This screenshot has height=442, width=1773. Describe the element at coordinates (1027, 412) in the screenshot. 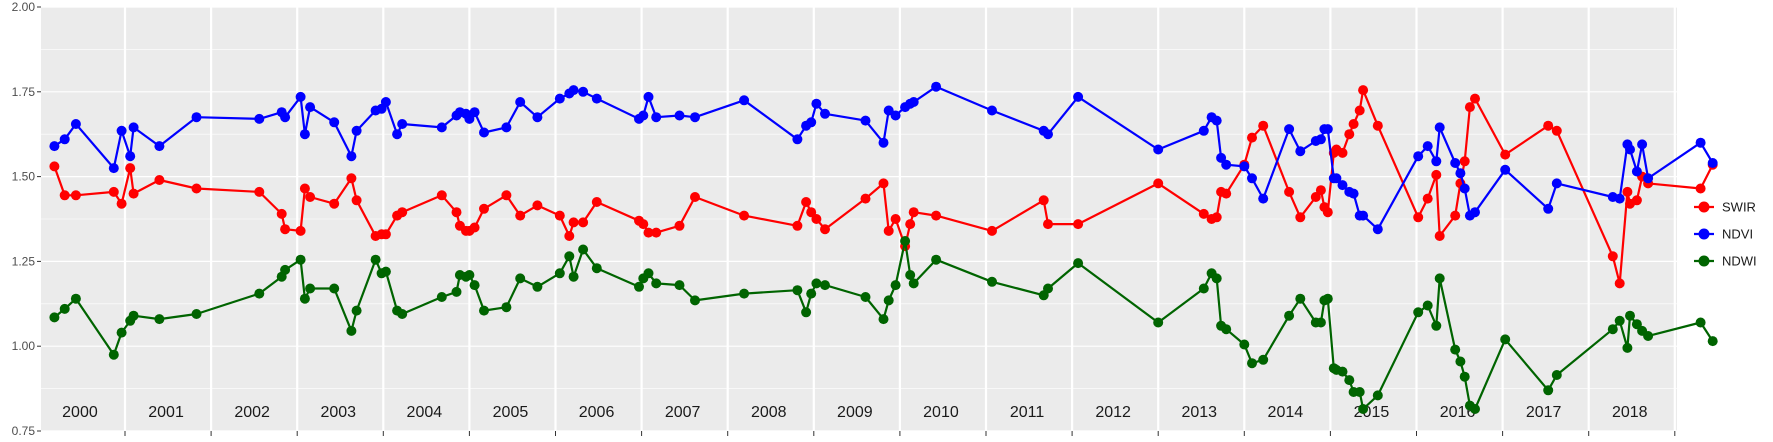

I see `year-label: 2011` at that location.